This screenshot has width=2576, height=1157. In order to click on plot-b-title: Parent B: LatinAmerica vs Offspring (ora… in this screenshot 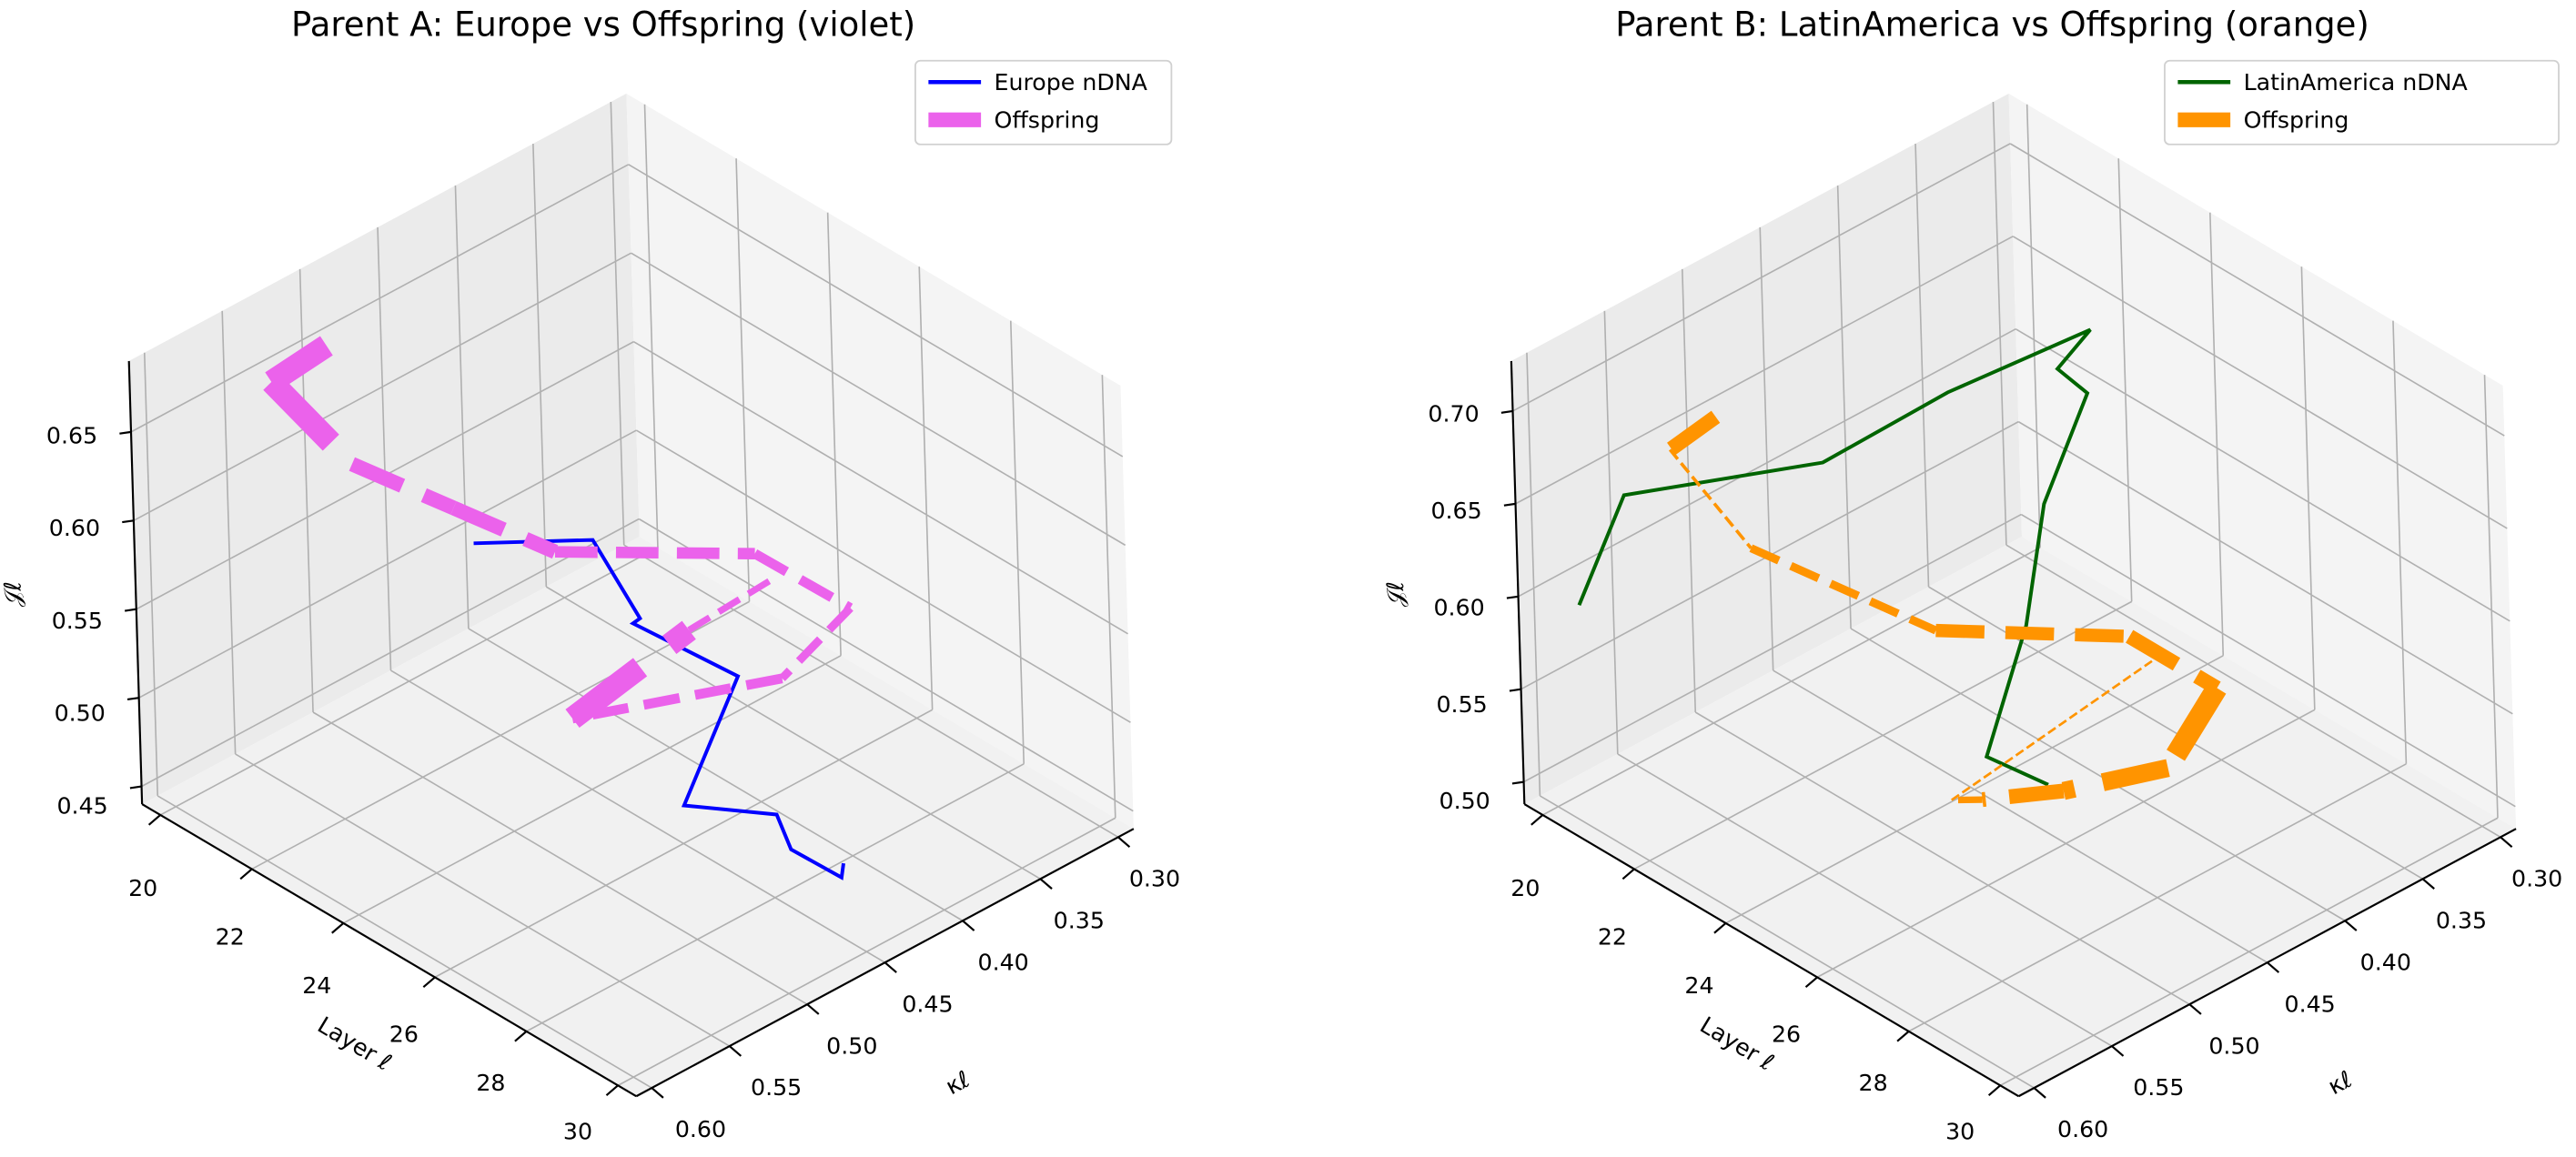, I will do `click(1992, 25)`.